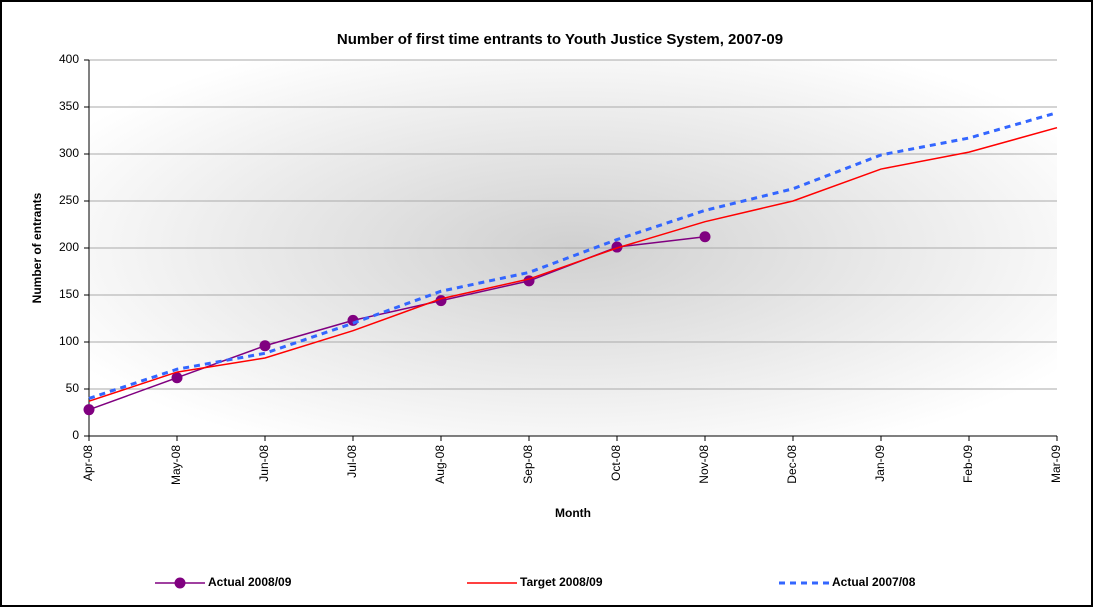  Describe the element at coordinates (69, 294) in the screenshot. I see `y-tick-label: 150` at that location.